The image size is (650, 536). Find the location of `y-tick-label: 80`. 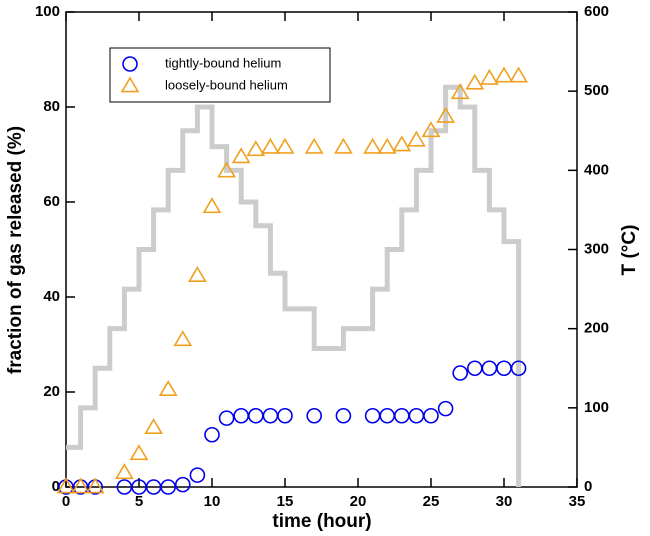

y-tick-label: 80 is located at coordinates (51, 106).